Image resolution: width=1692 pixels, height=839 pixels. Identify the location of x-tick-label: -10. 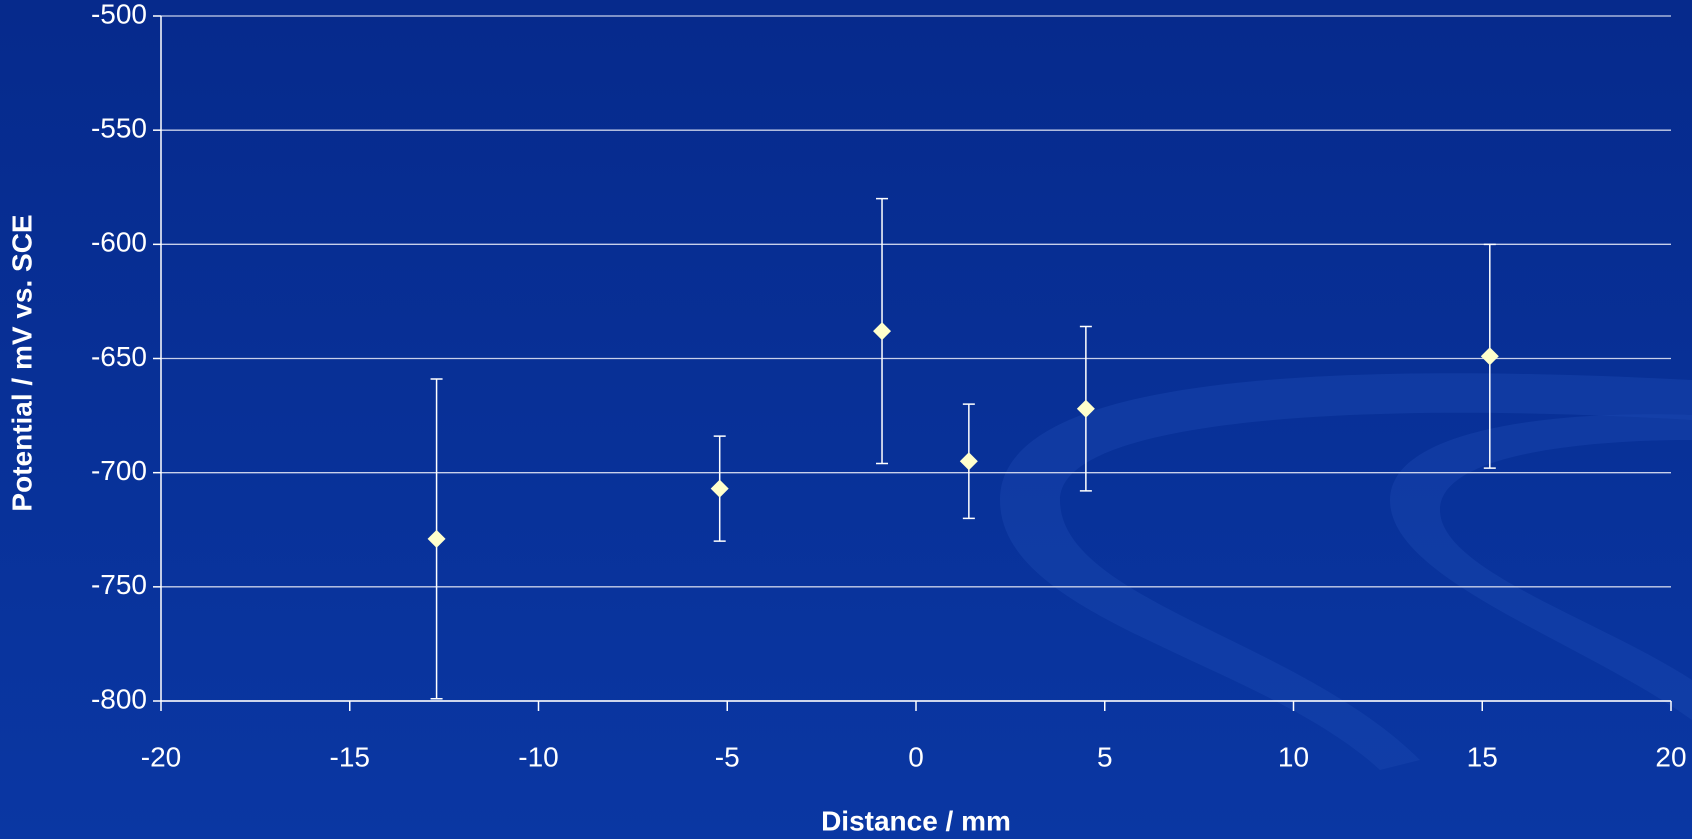
(538, 756).